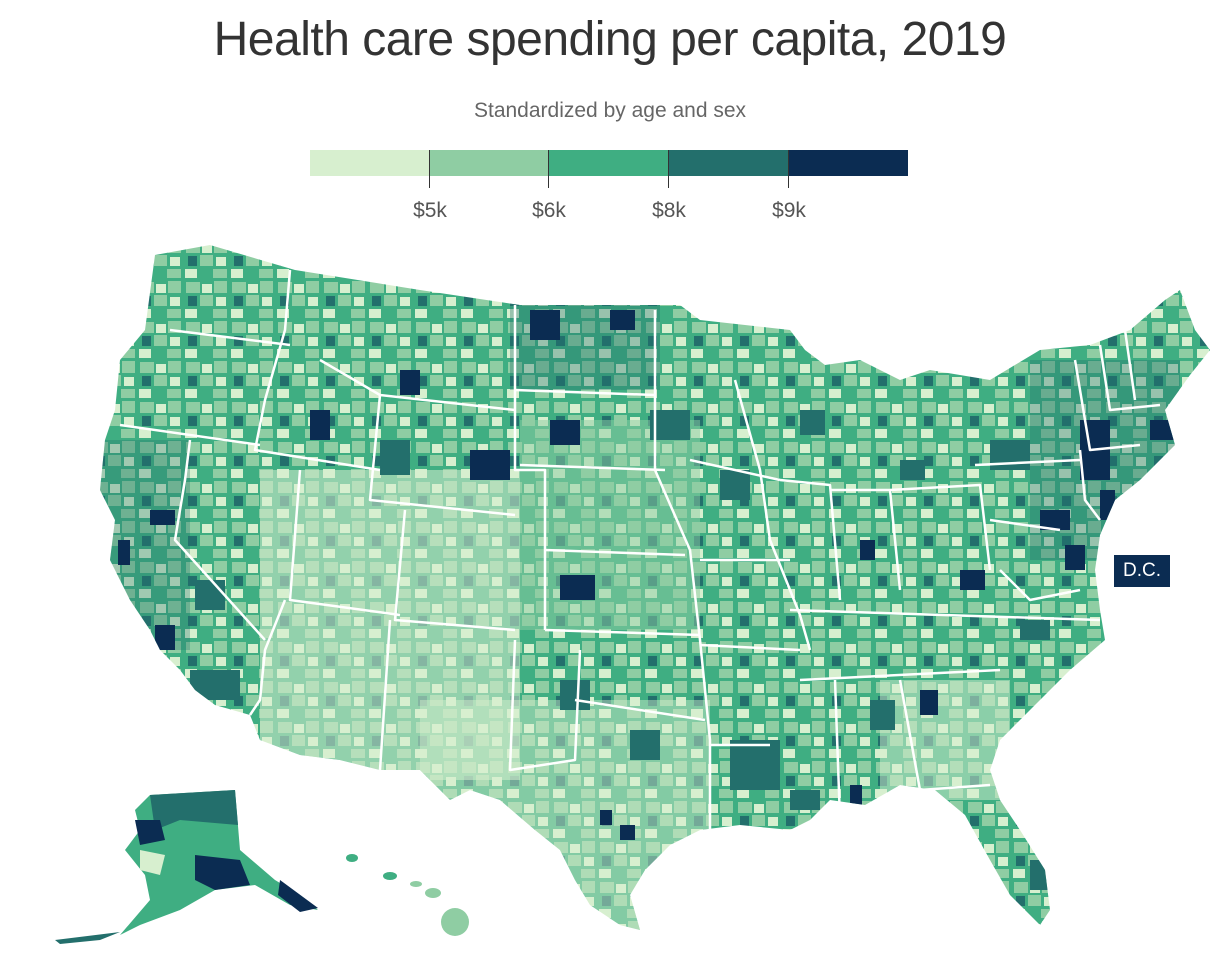  What do you see at coordinates (548, 169) in the screenshot?
I see `legend-tick-6k` at bounding box center [548, 169].